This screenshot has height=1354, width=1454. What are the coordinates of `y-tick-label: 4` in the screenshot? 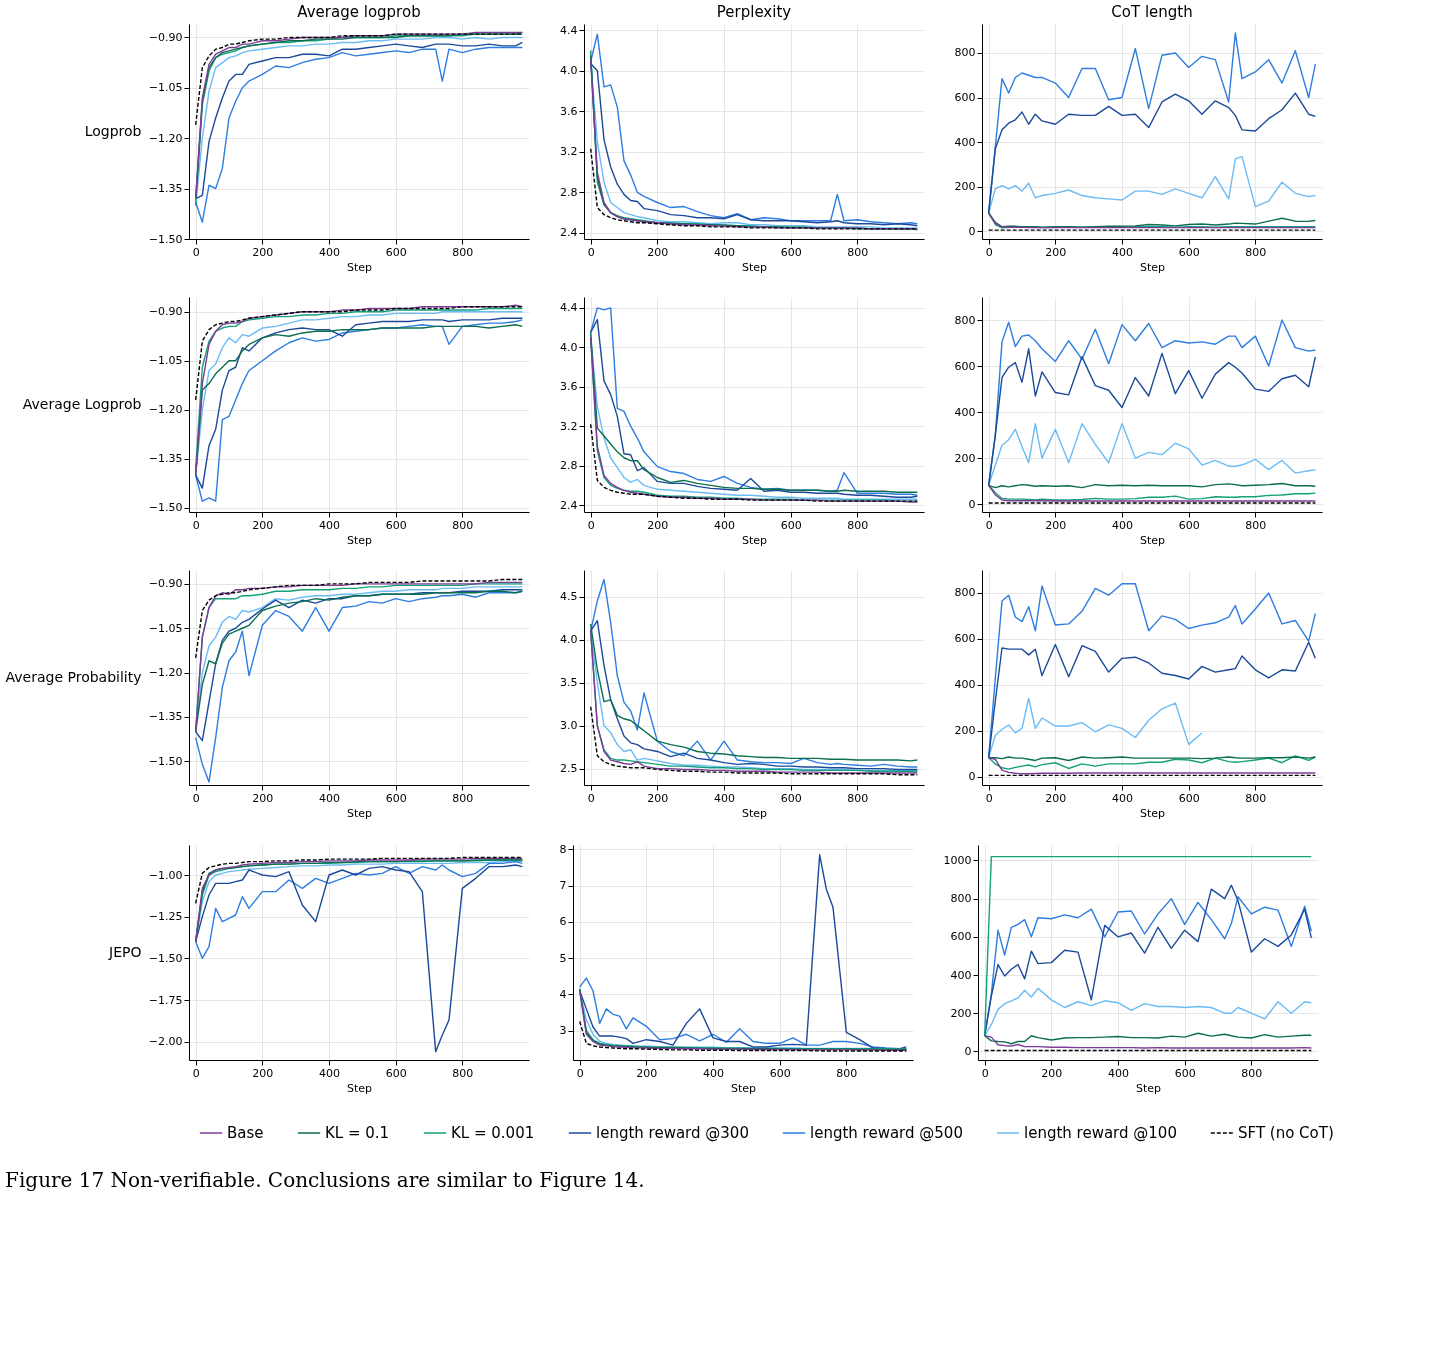 It's located at (563, 994).